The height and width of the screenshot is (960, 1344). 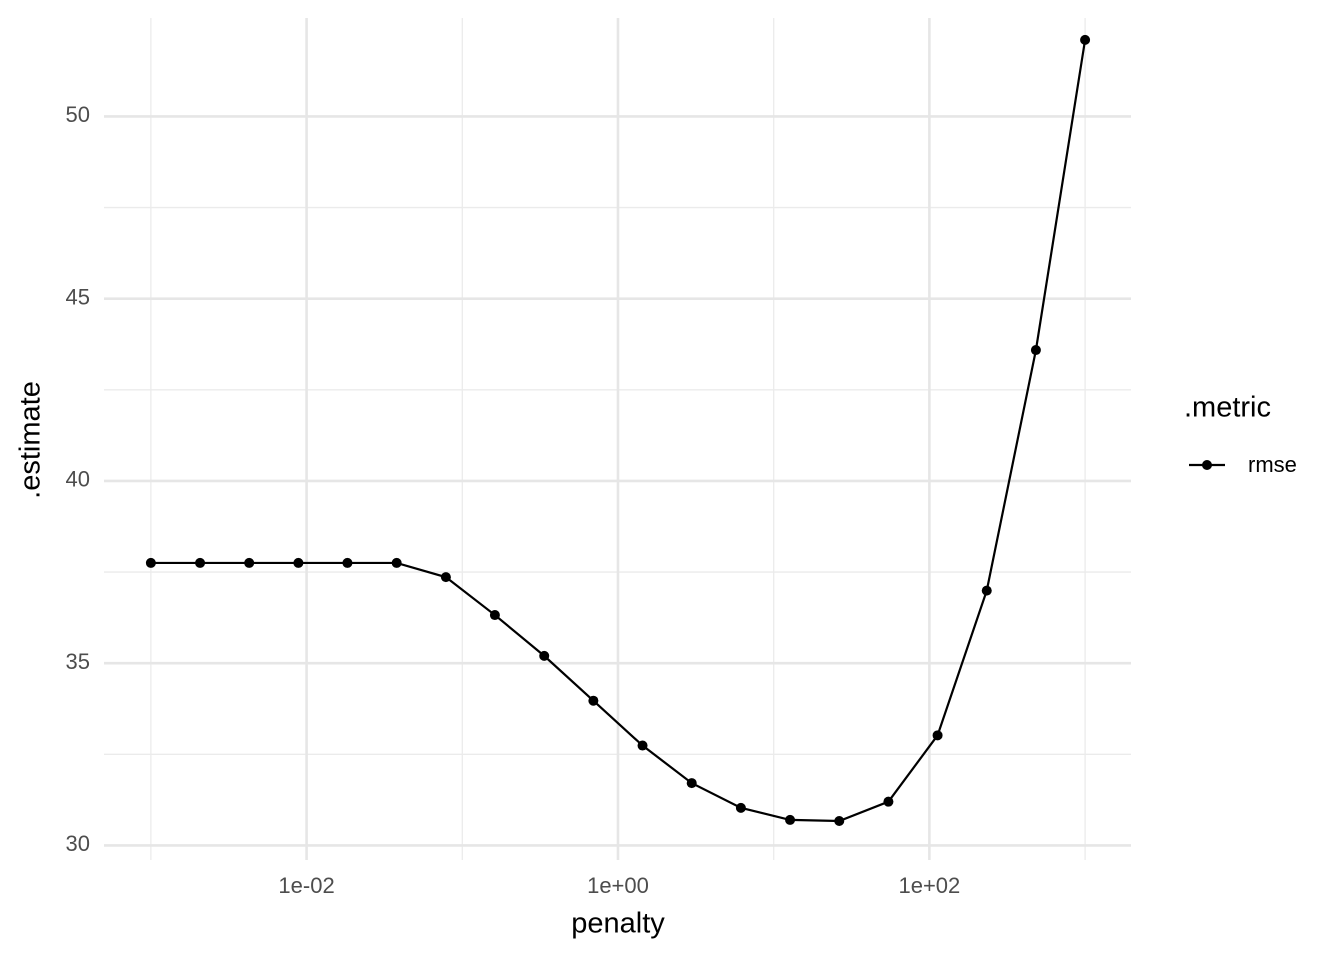 What do you see at coordinates (31, 440) in the screenshot?
I see `y-axis-title: .estimate` at bounding box center [31, 440].